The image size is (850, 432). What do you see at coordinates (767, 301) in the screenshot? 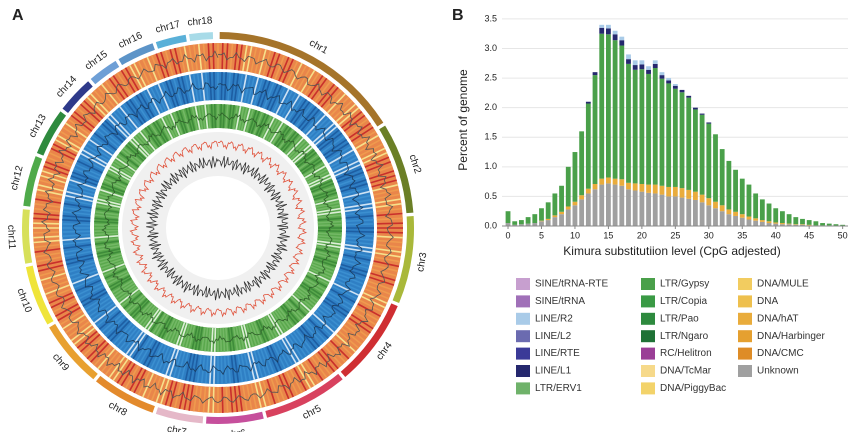
I see `legend-label: DNA` at bounding box center [767, 301].